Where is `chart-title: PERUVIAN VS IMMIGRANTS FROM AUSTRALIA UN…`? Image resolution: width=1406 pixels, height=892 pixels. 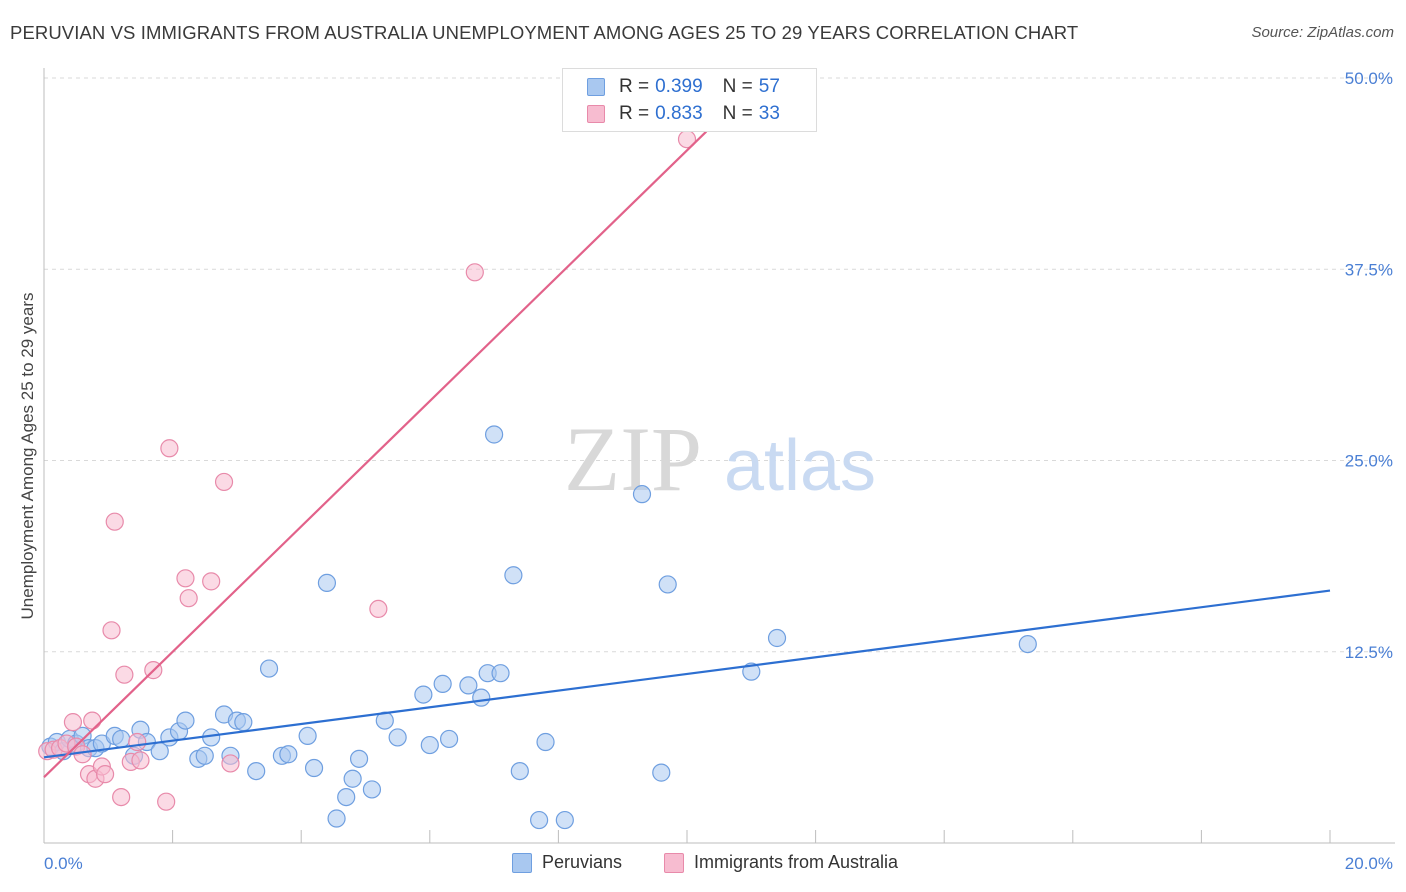
chart-title: PERUVIAN VS IMMIGRANTS FROM AUSTRALIA UN… is located at coordinates (544, 32).